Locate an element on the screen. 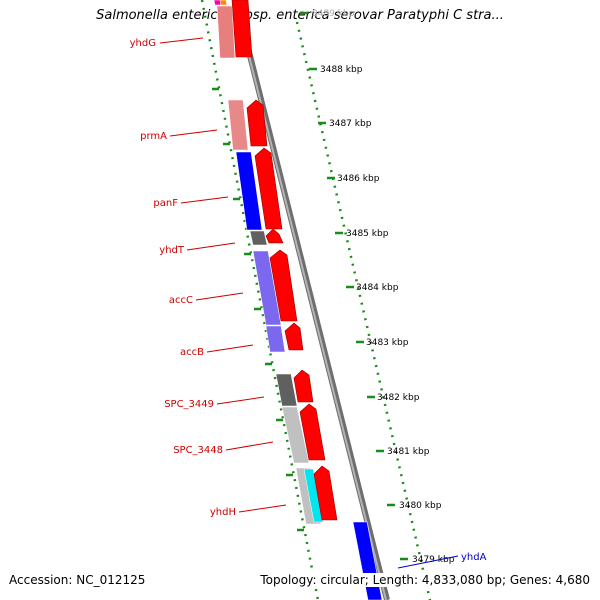 This screenshot has width=600, height=600. arrow-yhdH is located at coordinates (325, 493).